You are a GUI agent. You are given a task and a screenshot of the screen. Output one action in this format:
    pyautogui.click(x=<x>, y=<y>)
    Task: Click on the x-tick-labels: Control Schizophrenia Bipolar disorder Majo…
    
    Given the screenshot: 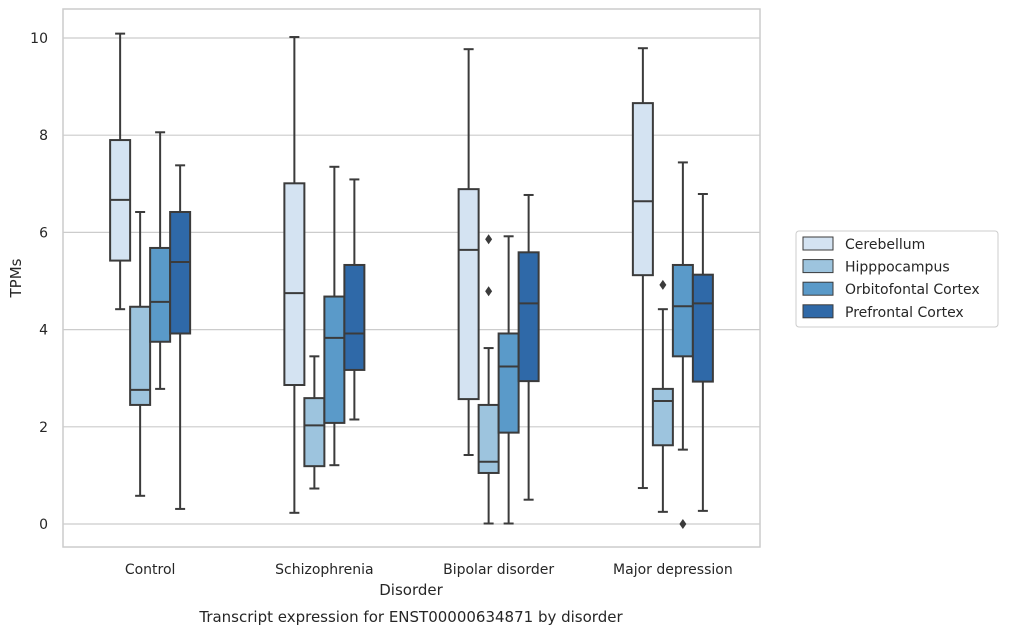 What is the action you would take?
    pyautogui.click(x=429, y=570)
    